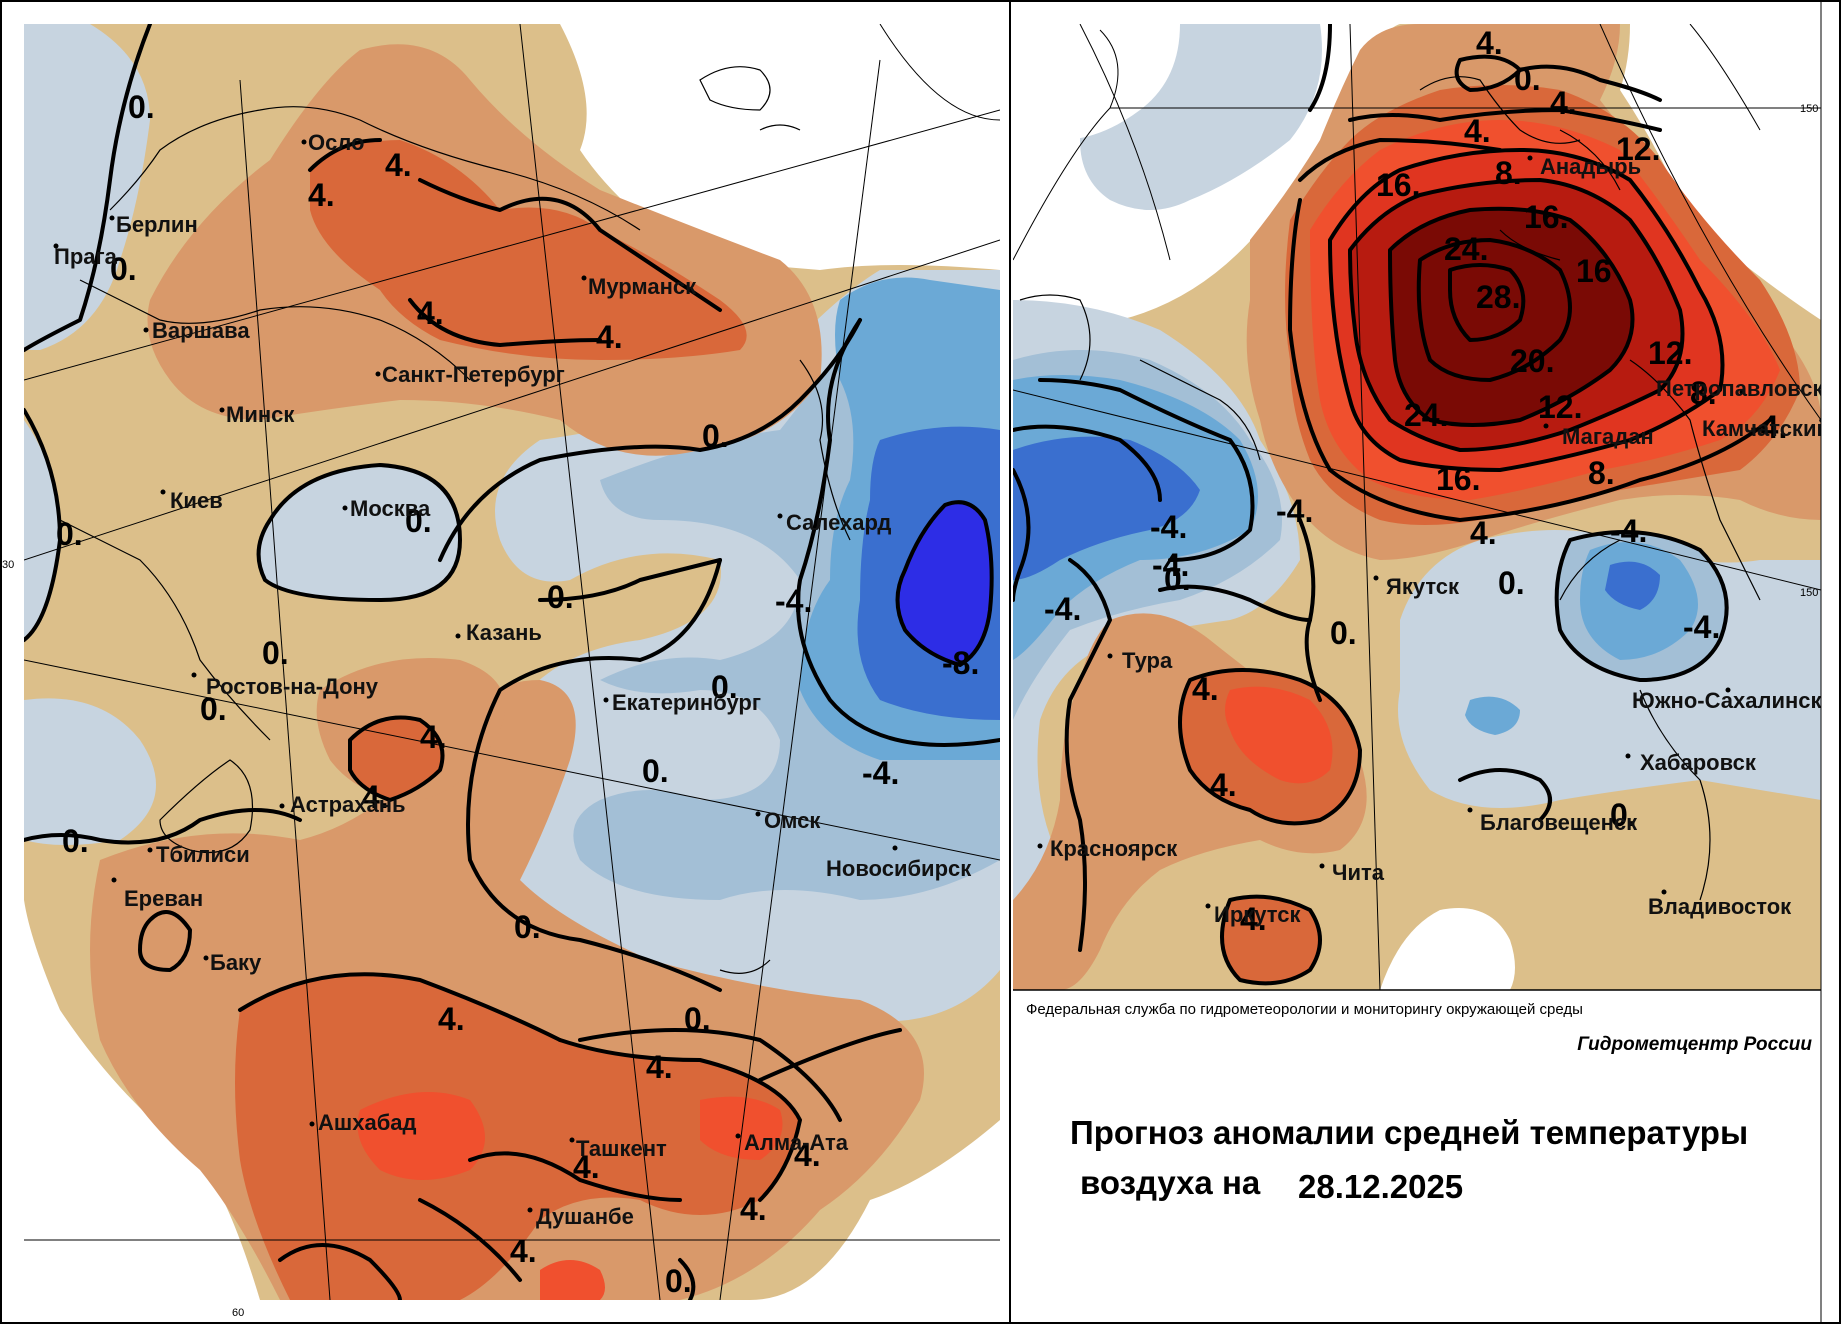 The width and height of the screenshot is (1841, 1324). Describe the element at coordinates (1423, 586) in the screenshot. I see `svg-text: Якутск` at that location.